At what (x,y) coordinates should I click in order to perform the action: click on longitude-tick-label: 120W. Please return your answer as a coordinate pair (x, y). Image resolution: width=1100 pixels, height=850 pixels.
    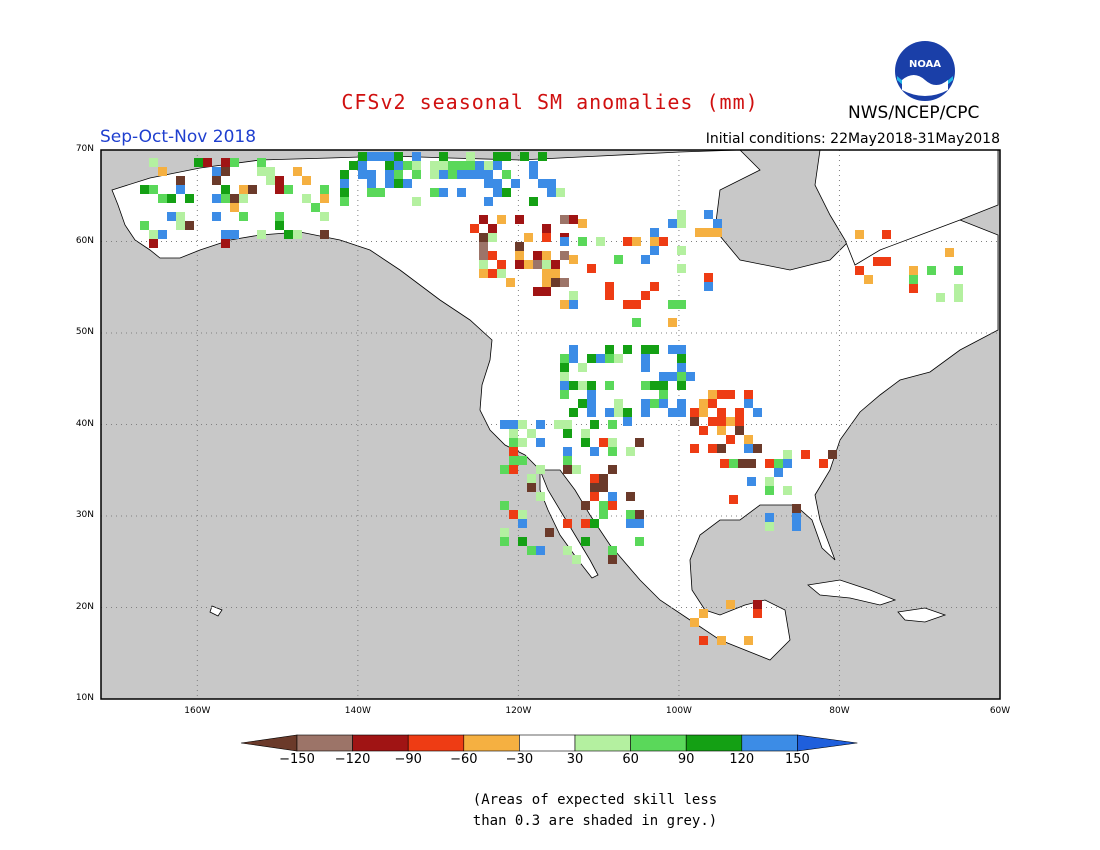
    Looking at the image, I should click on (518, 711).